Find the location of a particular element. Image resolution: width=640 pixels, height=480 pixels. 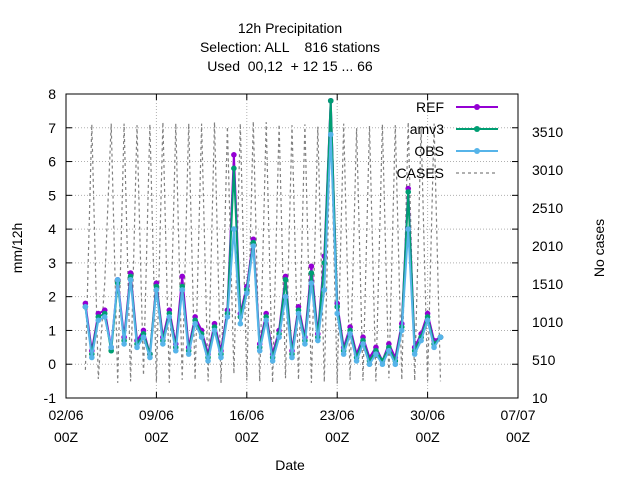

chart-title-line-2: Selection: ALL 816 stations is located at coordinates (290, 47).